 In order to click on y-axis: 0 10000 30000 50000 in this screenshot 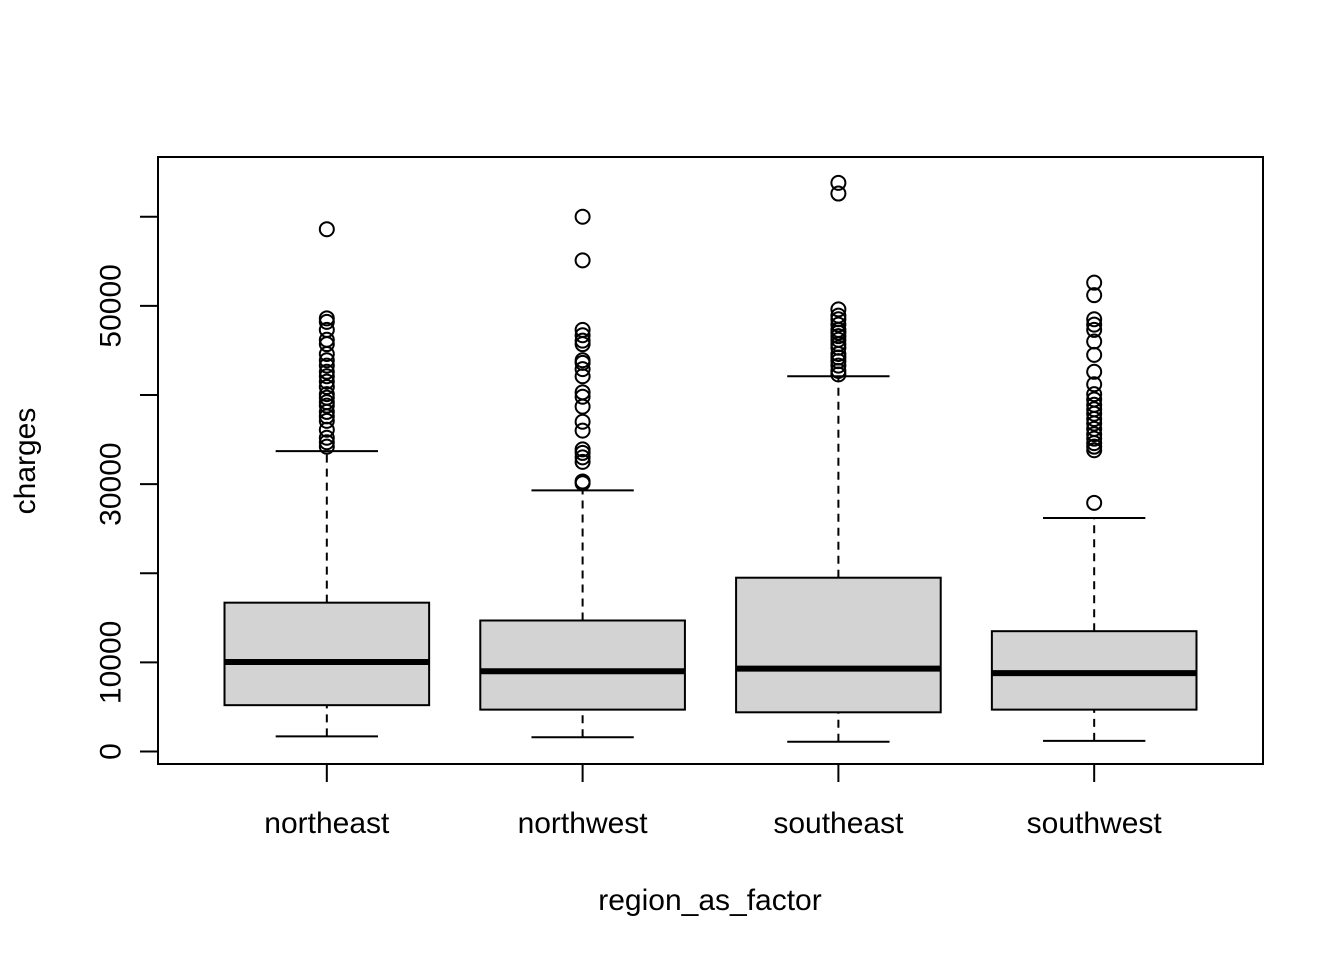, I will do `click(126, 487)`.